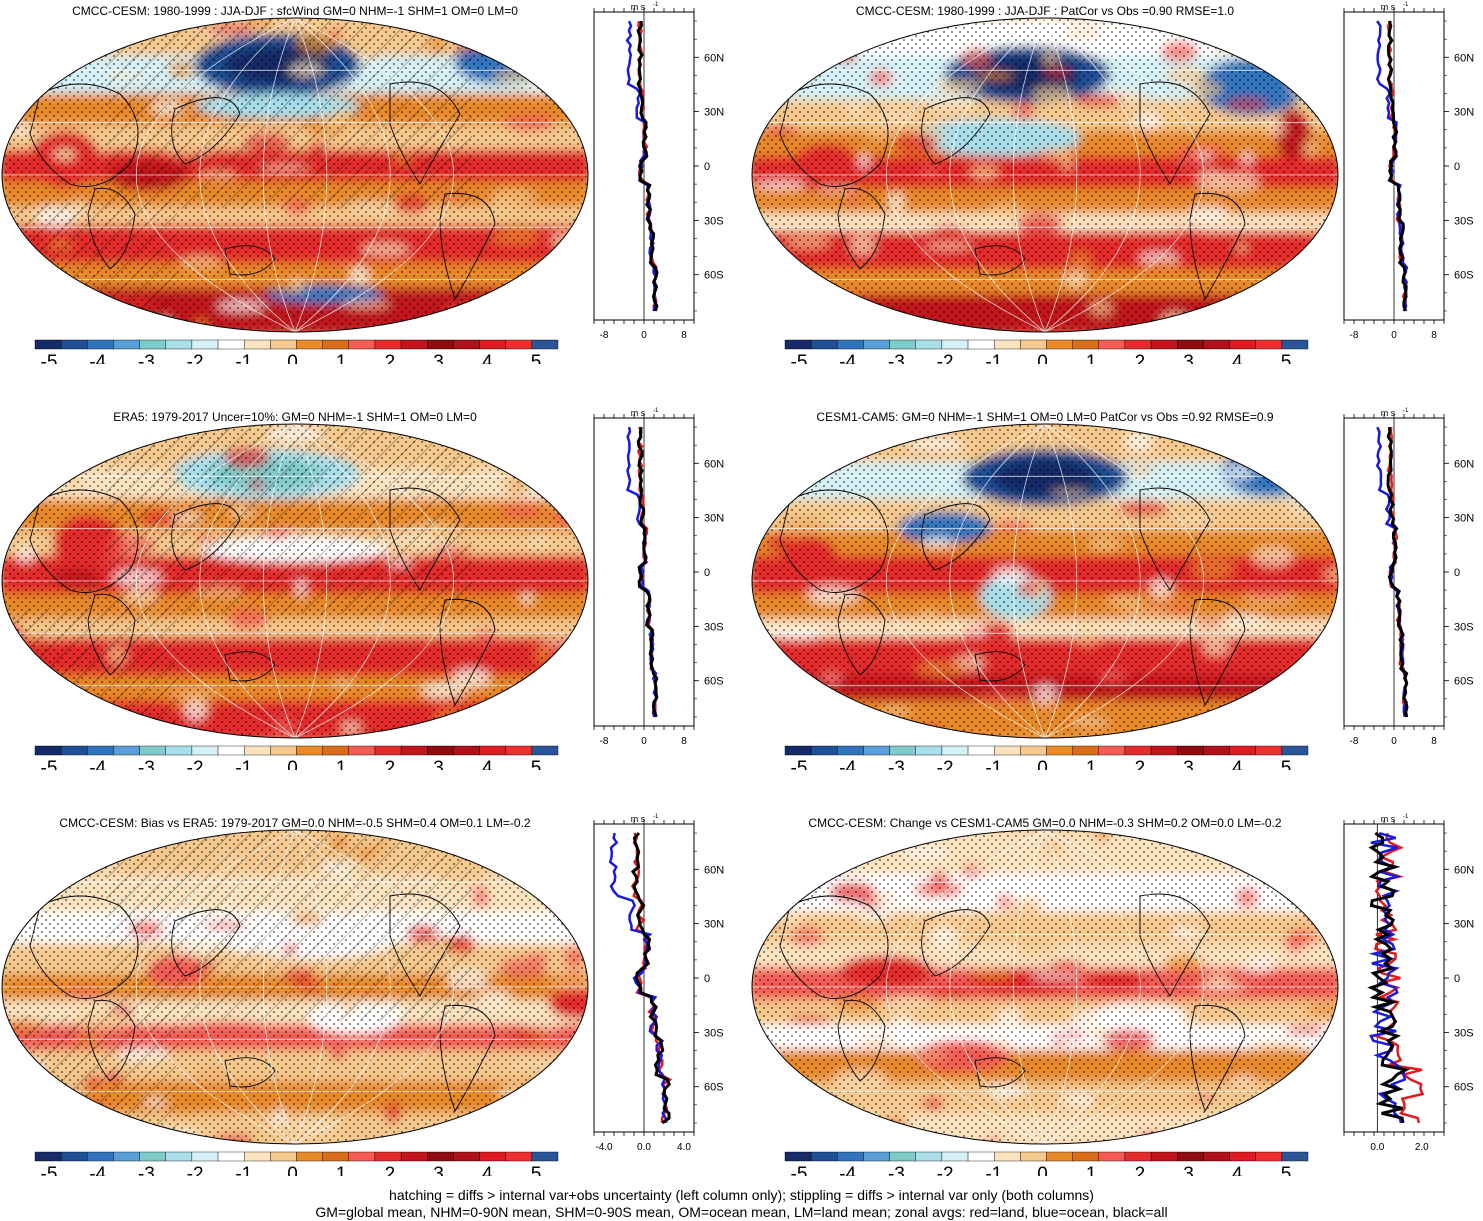 This screenshot has width=1483, height=1221. I want to click on colorbar-label: -5, so click(799, 1170).